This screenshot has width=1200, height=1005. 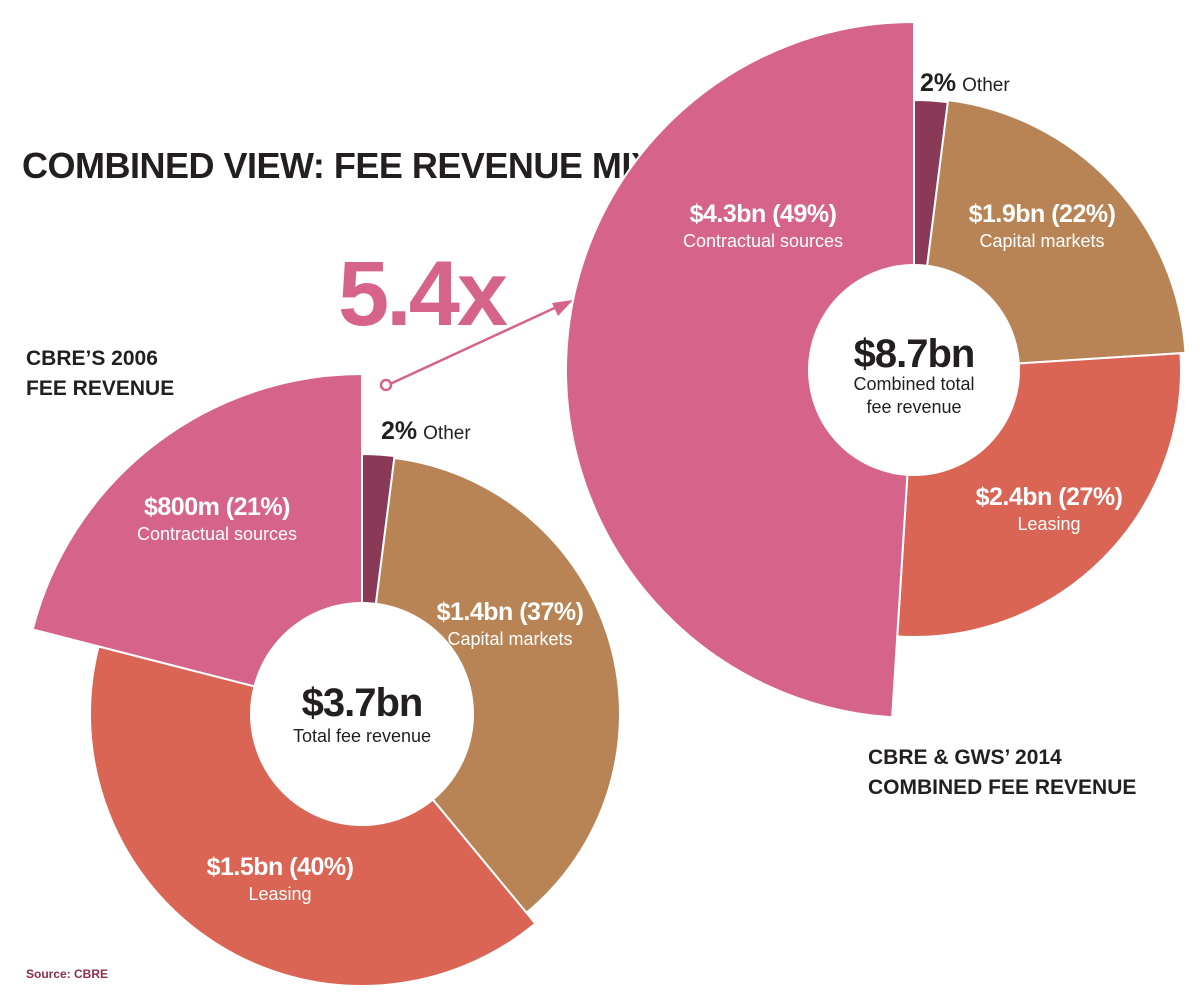 I want to click on center-label: Combined total, so click(x=913, y=384).